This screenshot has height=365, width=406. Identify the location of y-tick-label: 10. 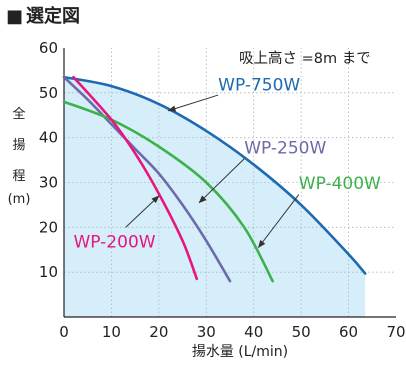
(48, 272).